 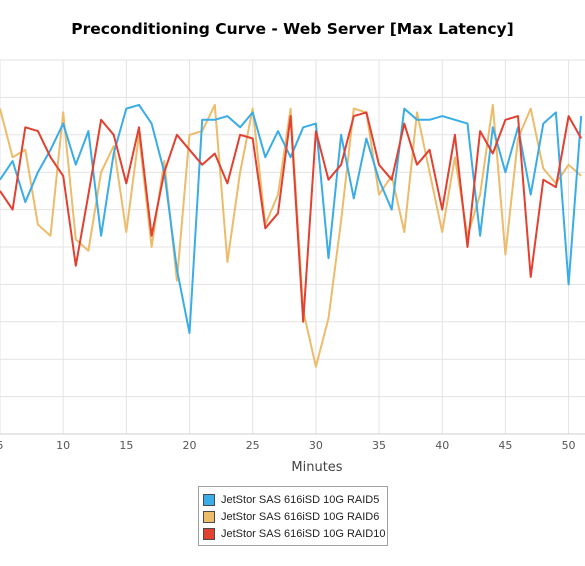 What do you see at coordinates (253, 445) in the screenshot?
I see `x-tick-label: 25` at bounding box center [253, 445].